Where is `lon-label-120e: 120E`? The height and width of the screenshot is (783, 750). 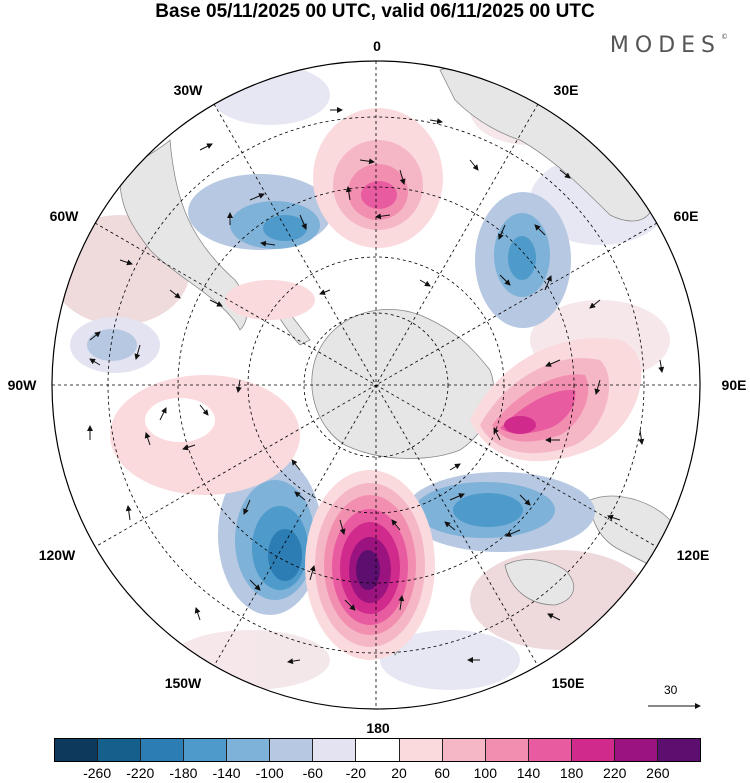 lon-label-120e: 120E is located at coordinates (693, 555).